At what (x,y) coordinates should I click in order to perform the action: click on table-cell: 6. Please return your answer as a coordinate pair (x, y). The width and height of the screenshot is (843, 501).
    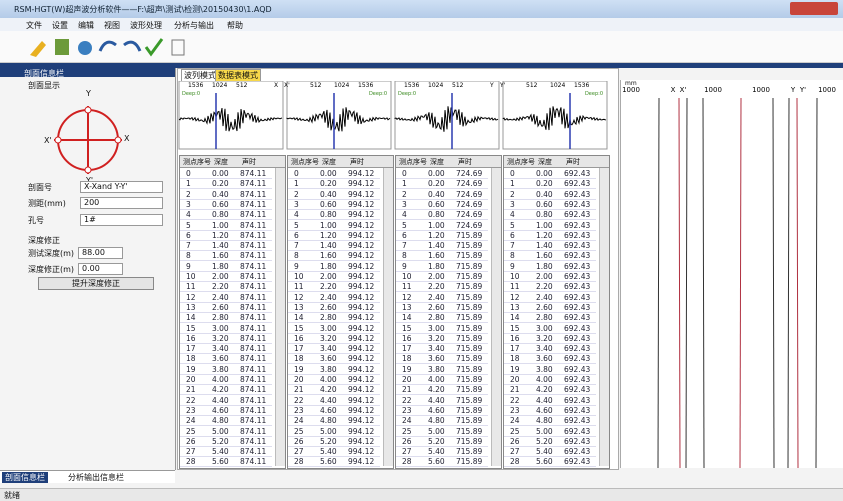
    Looking at the image, I should click on (512, 235).